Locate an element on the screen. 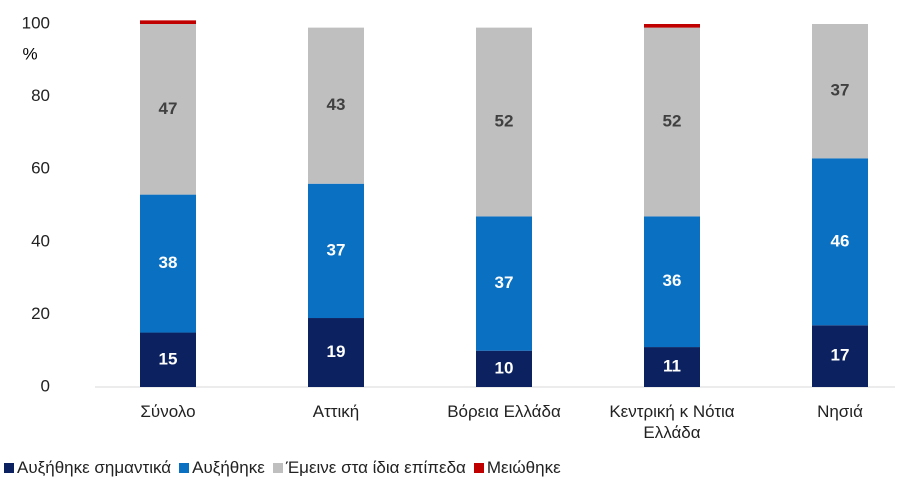  x-tick-label: Κεντρική κ Νότια Ελλάδα is located at coordinates (672, 422).